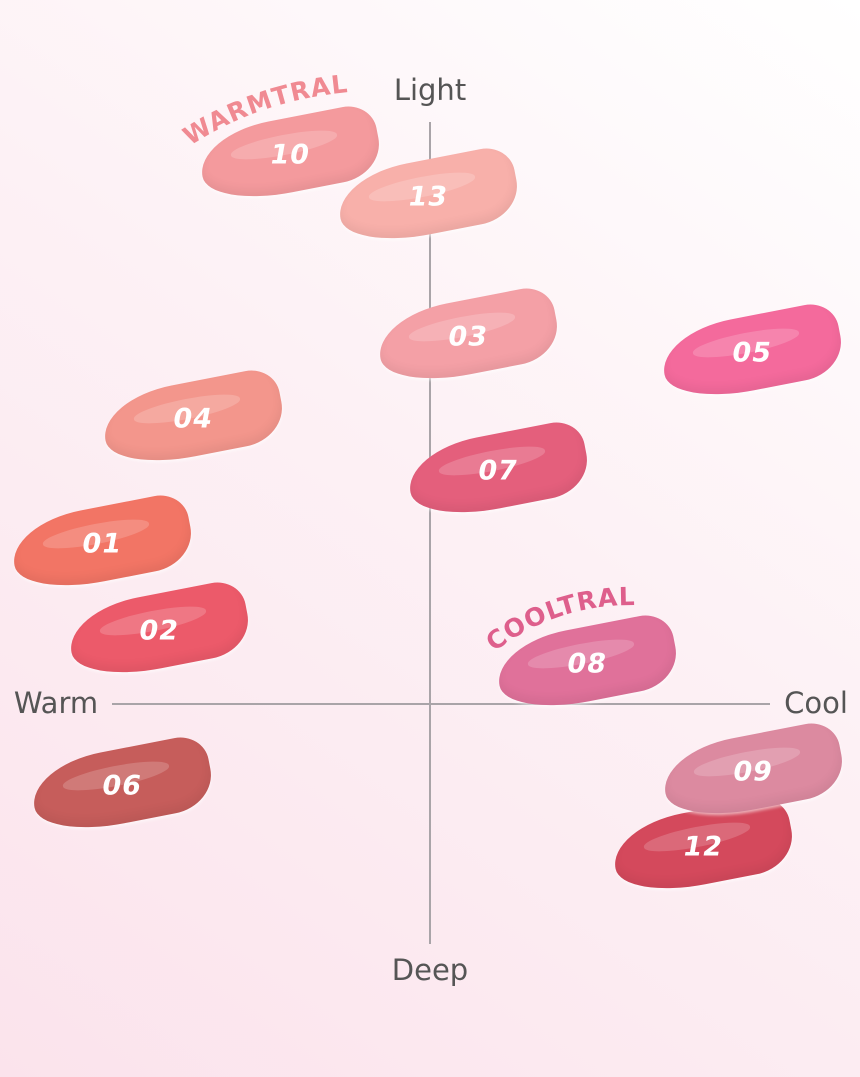 The width and height of the screenshot is (860, 1077). Describe the element at coordinates (430, 970) in the screenshot. I see `axis-label-deep: Deep` at that location.